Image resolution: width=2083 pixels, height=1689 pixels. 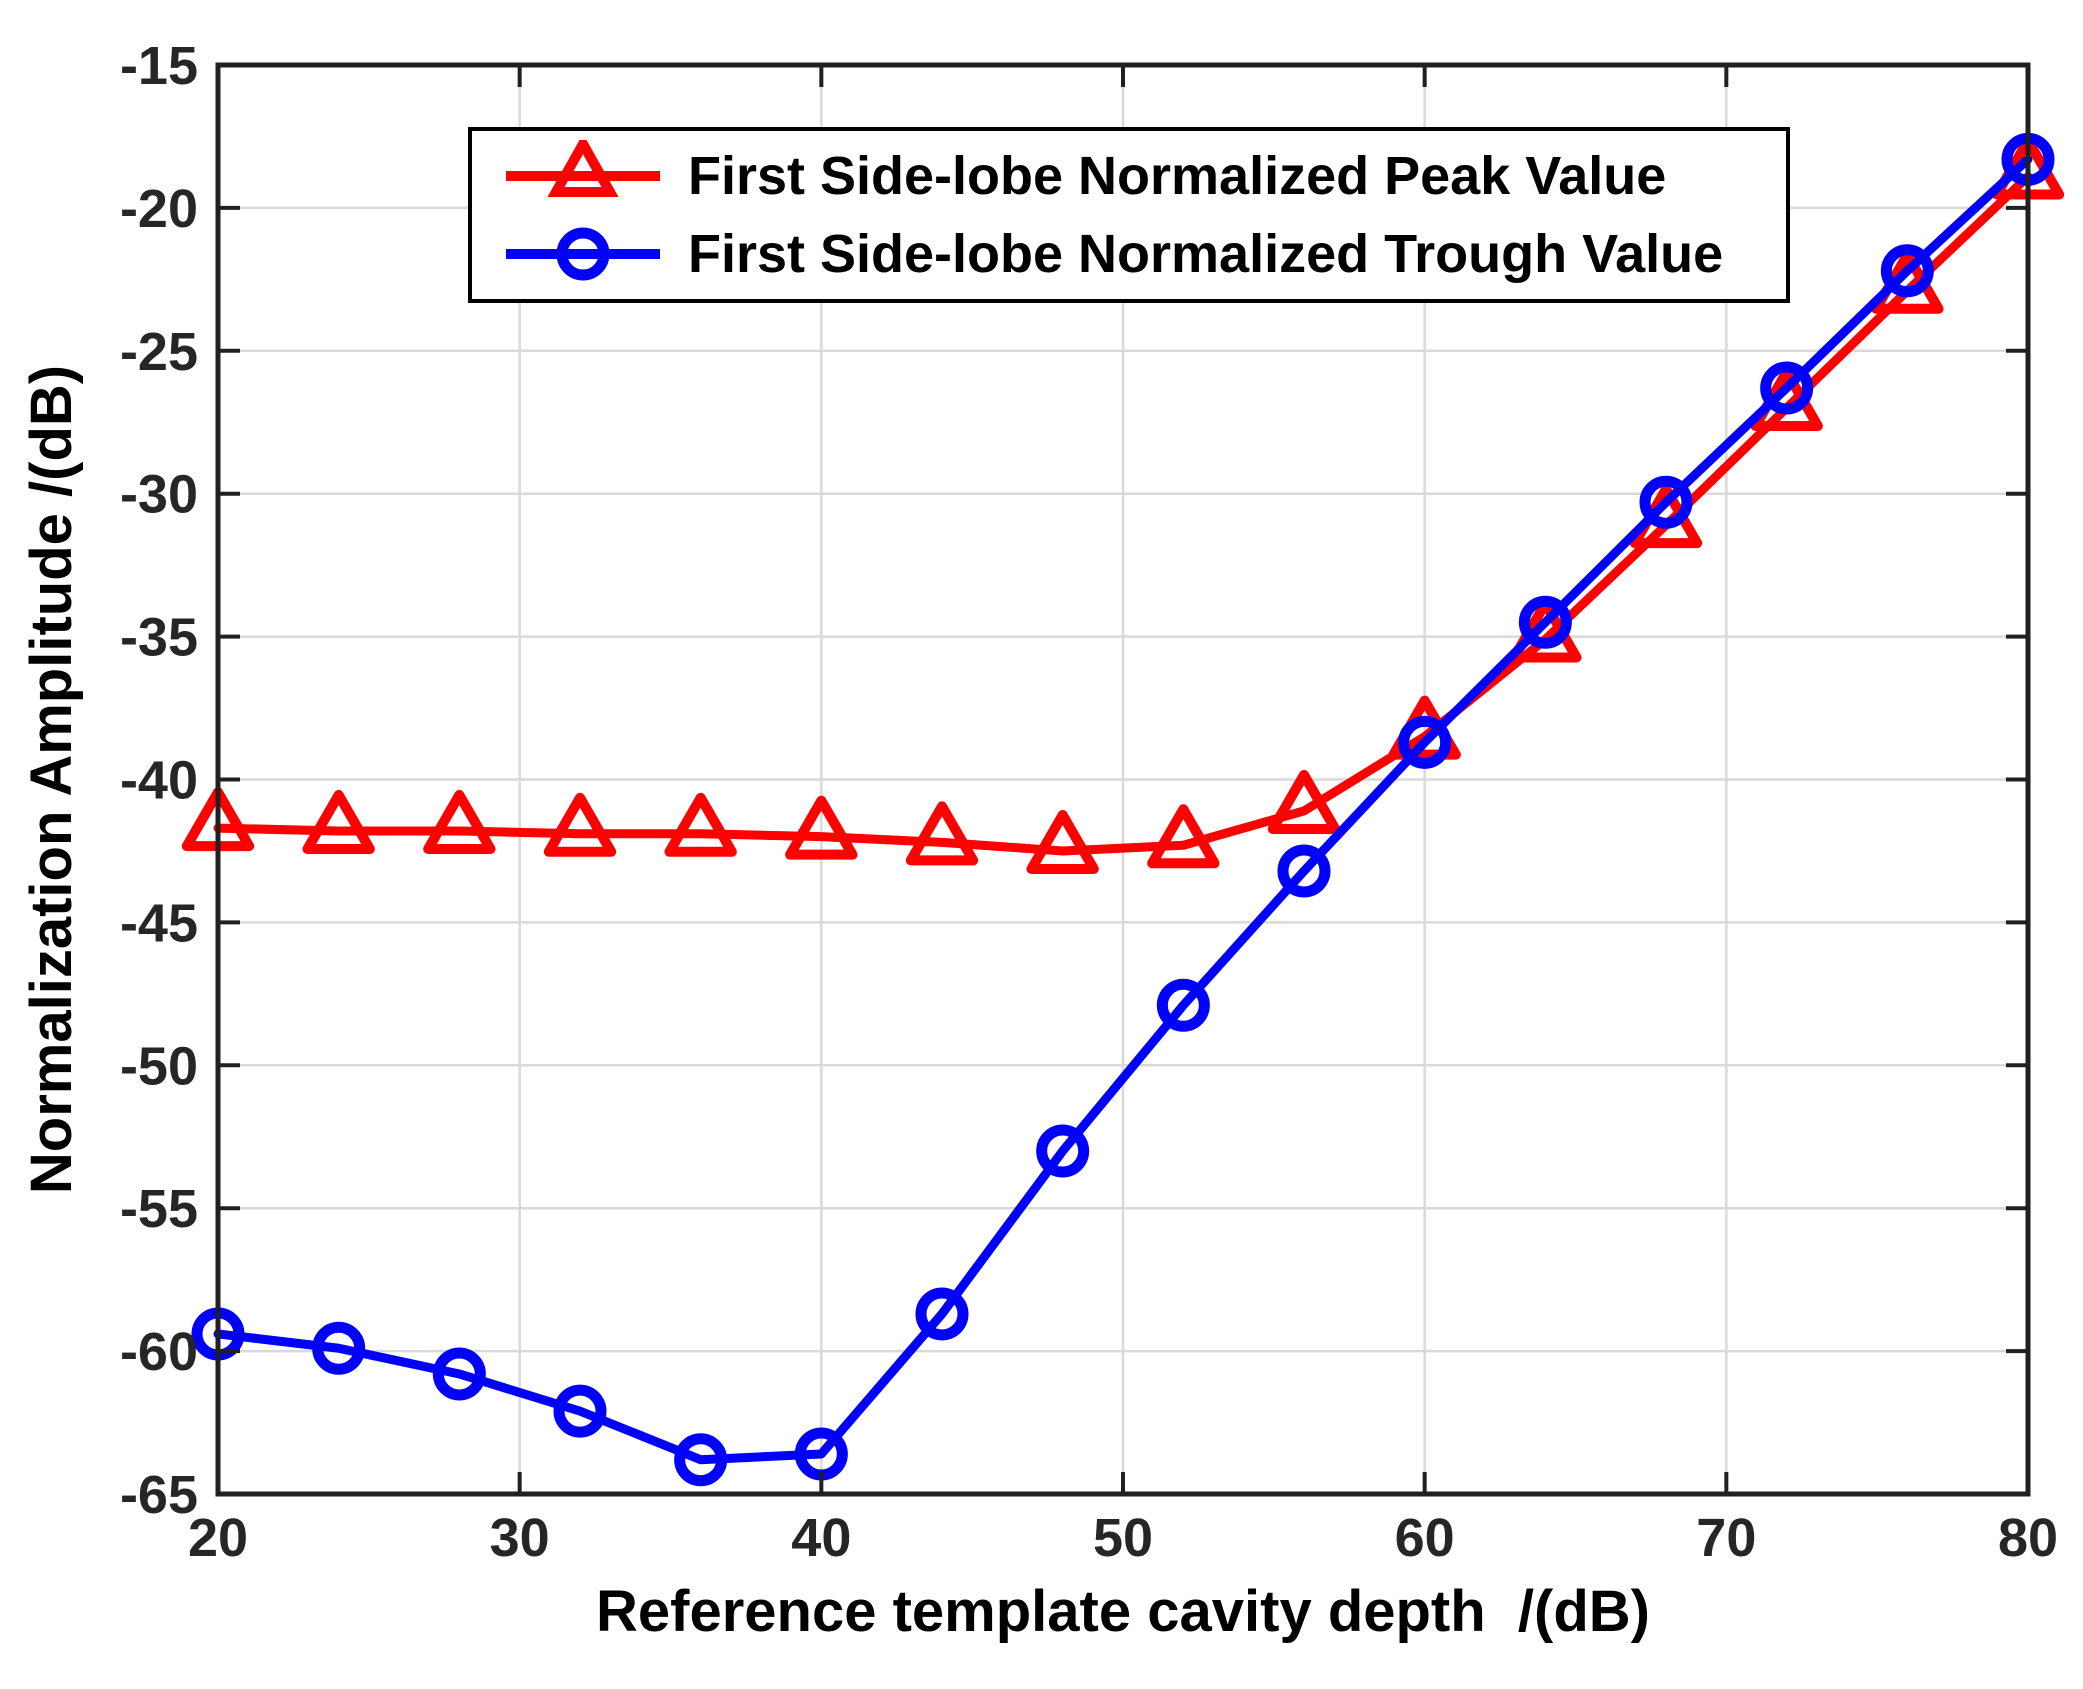 What do you see at coordinates (821, 1538) in the screenshot?
I see `x-tick-label: 40` at bounding box center [821, 1538].